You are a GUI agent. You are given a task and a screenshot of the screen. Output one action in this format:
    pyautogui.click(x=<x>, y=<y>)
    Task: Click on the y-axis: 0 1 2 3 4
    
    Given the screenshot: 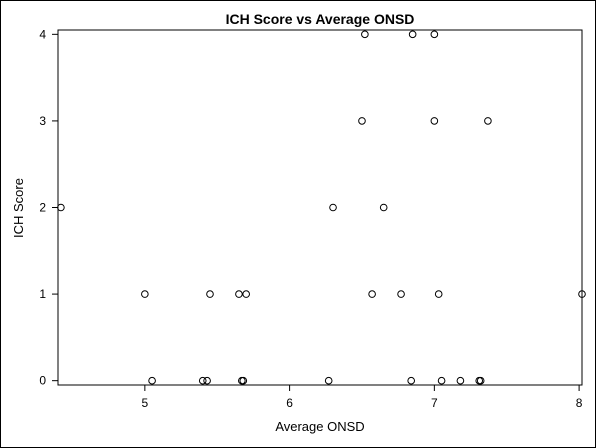 What is the action you would take?
    pyautogui.click(x=48, y=207)
    